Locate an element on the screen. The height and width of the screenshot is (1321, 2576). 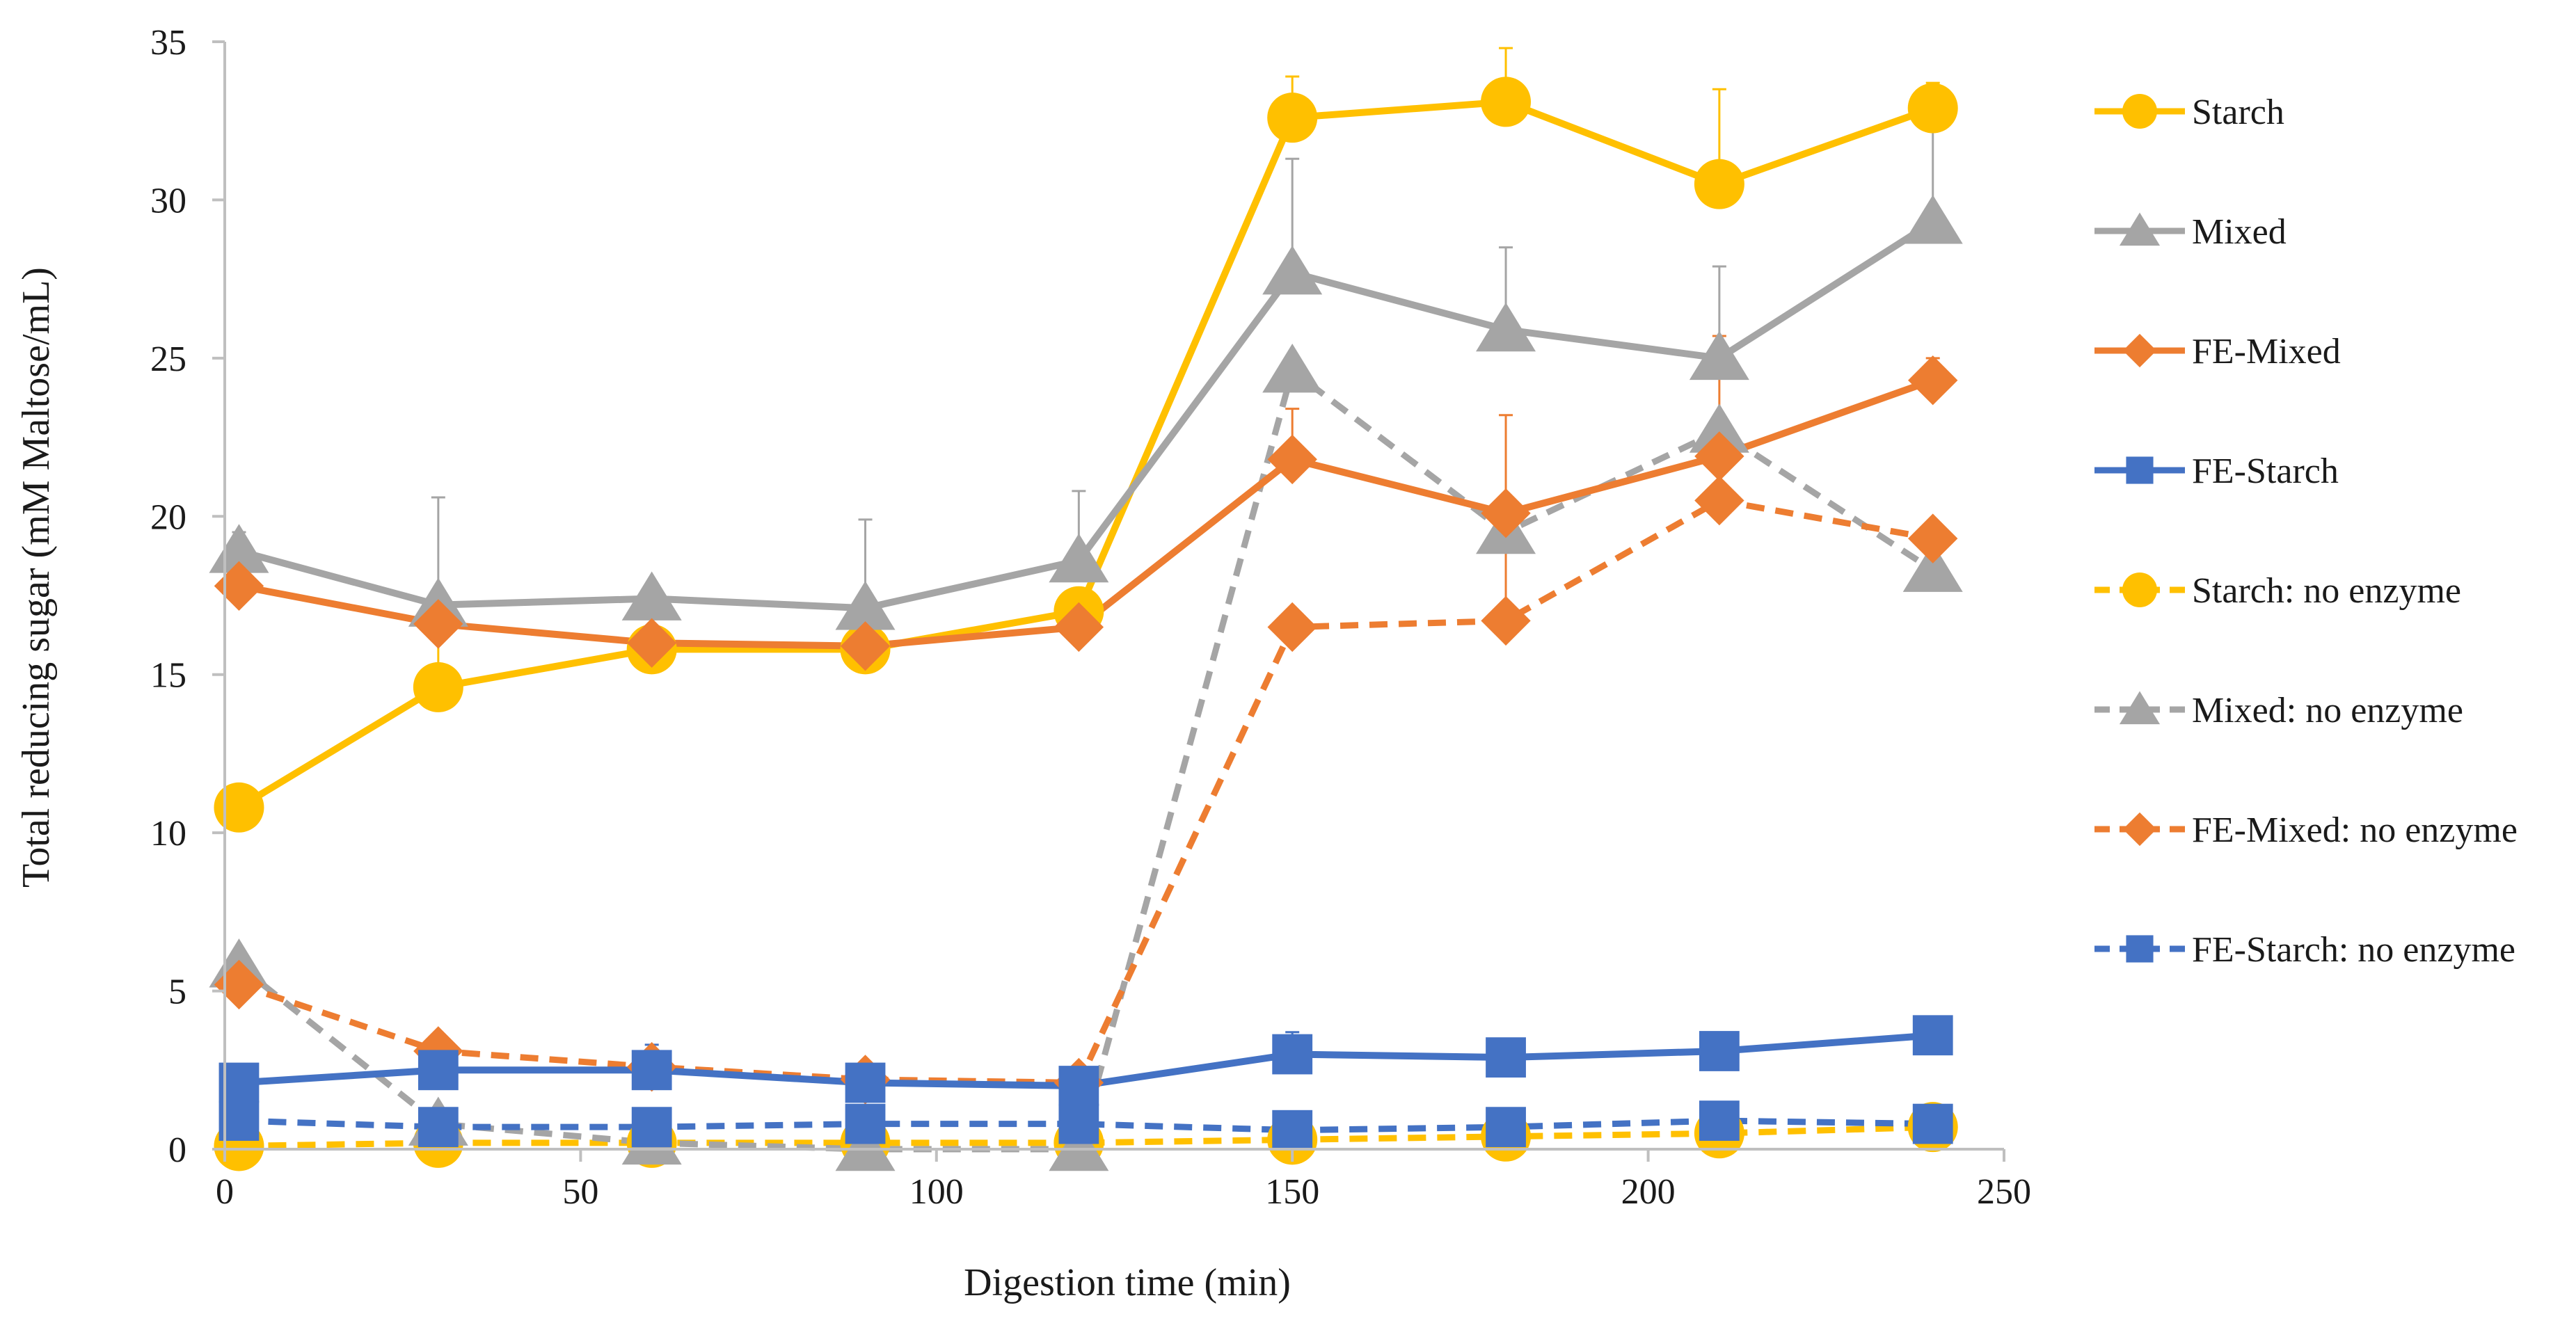
x-tick-label: 150 is located at coordinates (1292, 1192).